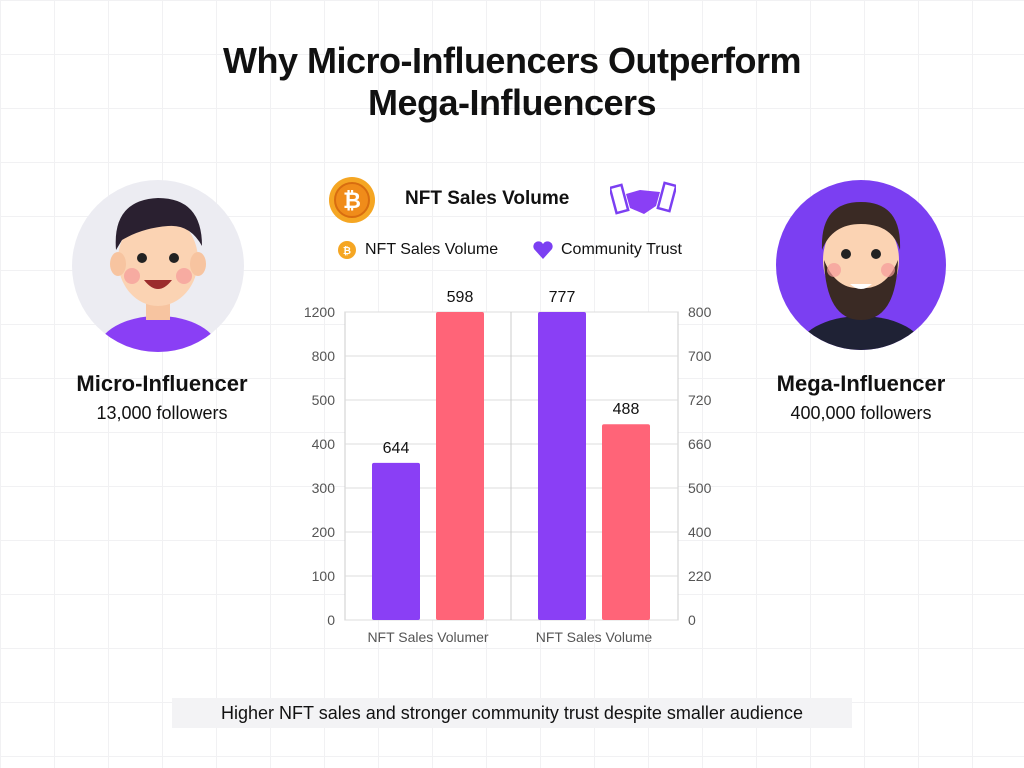  I want to click on left-axis-tick: 400, so click(324, 444).